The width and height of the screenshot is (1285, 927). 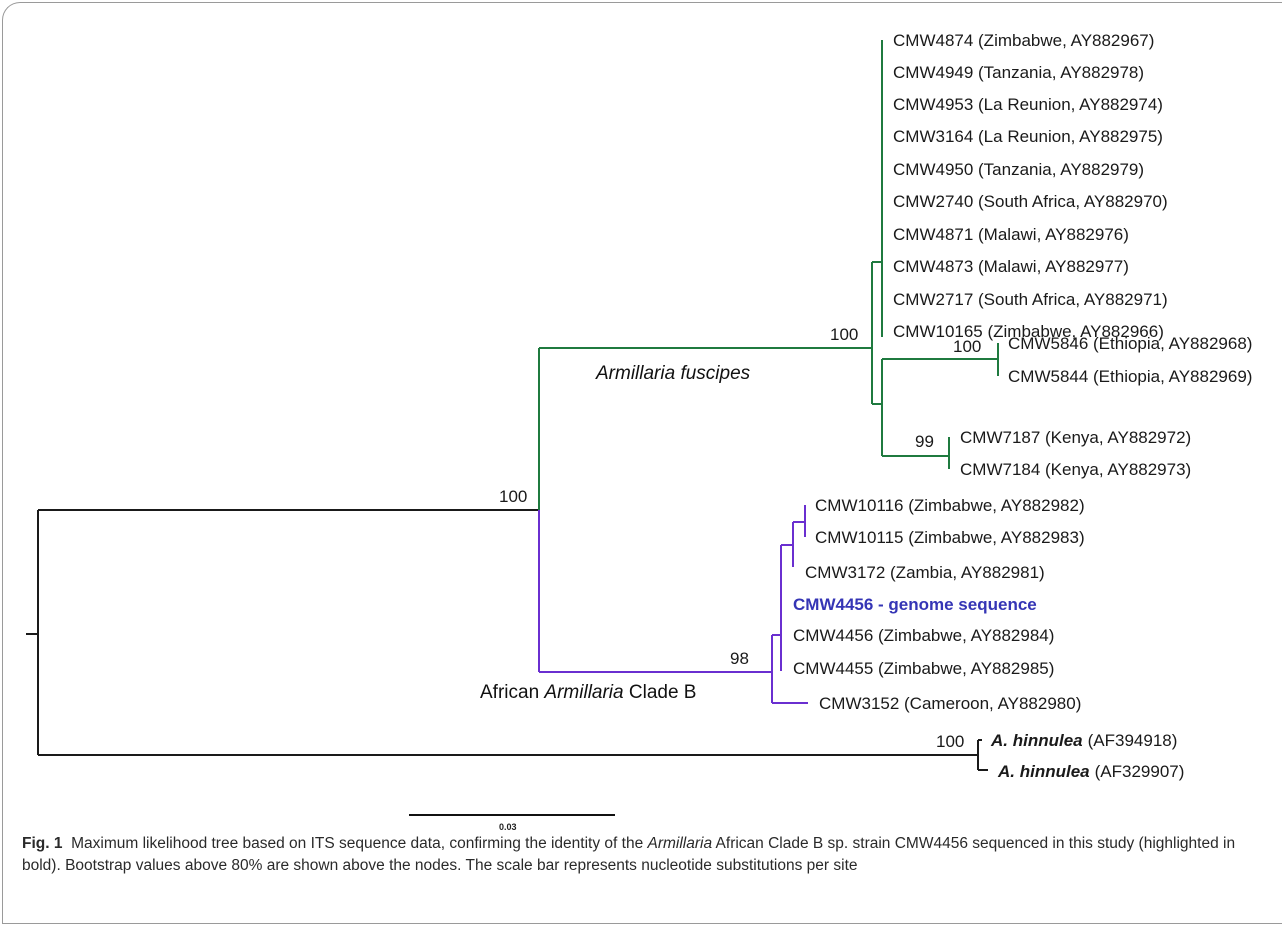 I want to click on leaf-label-17: CMW3172 (Zambia, AY882981), so click(x=925, y=572).